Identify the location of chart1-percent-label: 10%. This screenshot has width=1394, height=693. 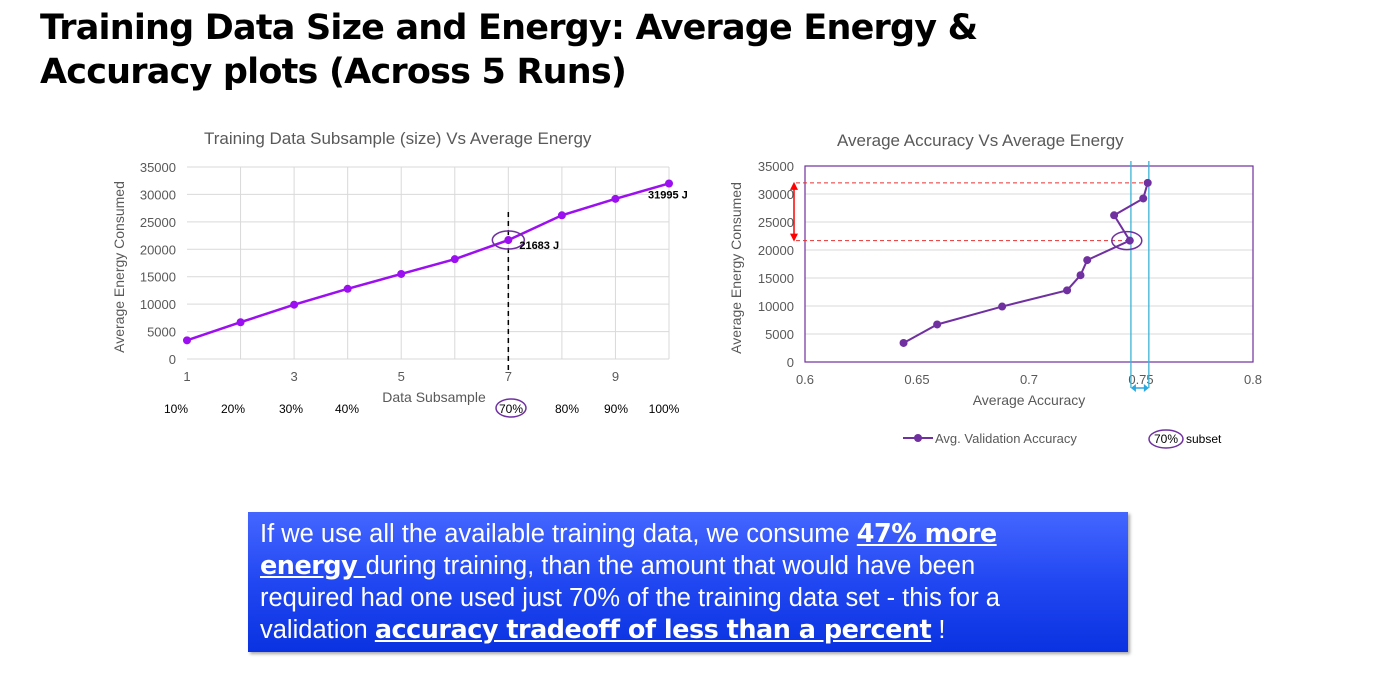
(176, 409).